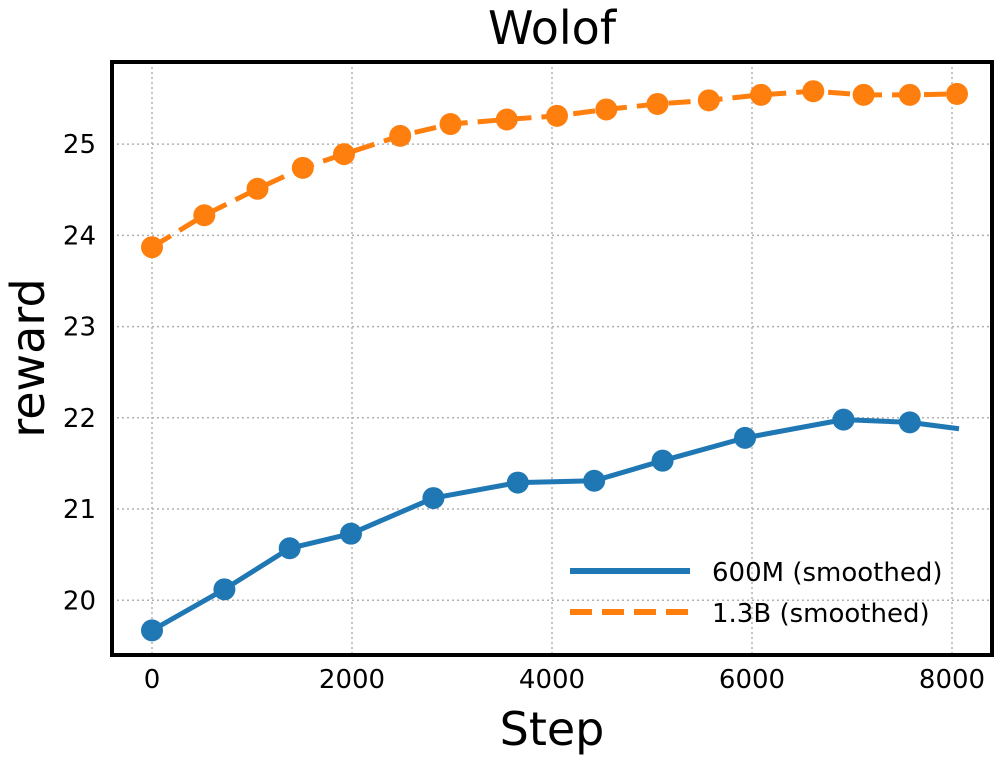 This screenshot has width=996, height=762. Describe the element at coordinates (756, 593) in the screenshot. I see `legend: 600M (smoothed) 1.3B (smoothed)` at that location.